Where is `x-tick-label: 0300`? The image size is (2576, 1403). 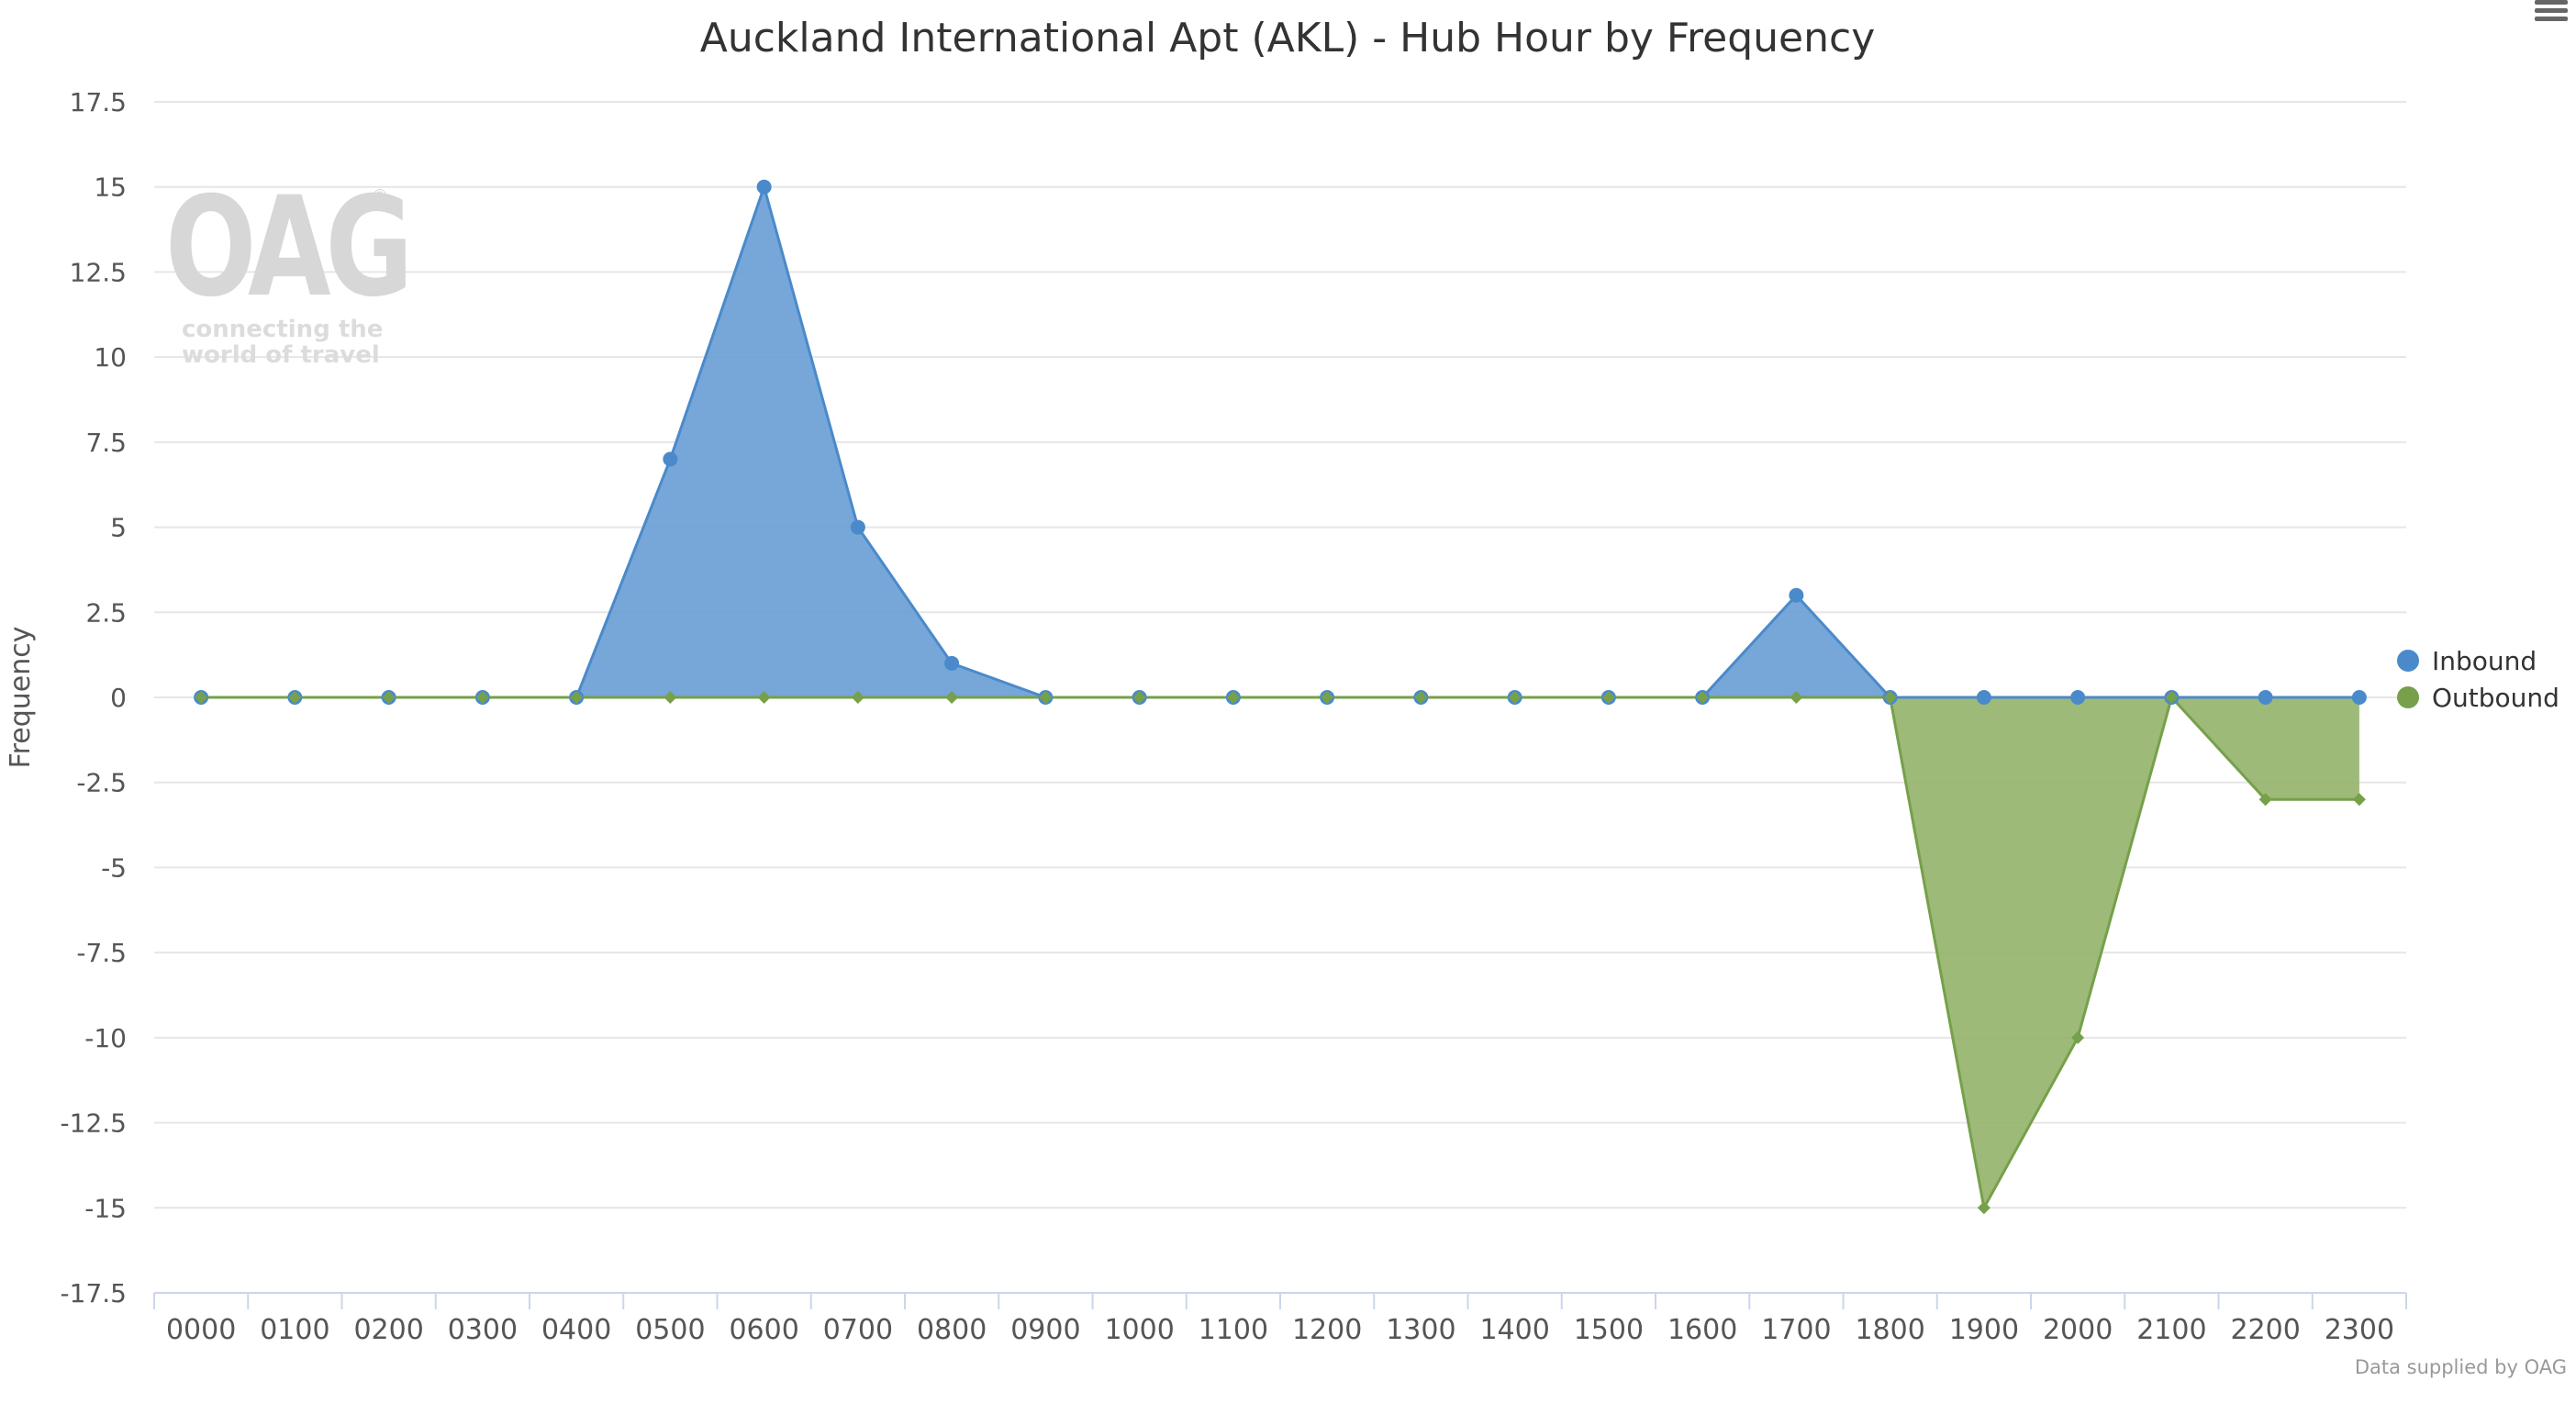 x-tick-label: 0300 is located at coordinates (483, 1330).